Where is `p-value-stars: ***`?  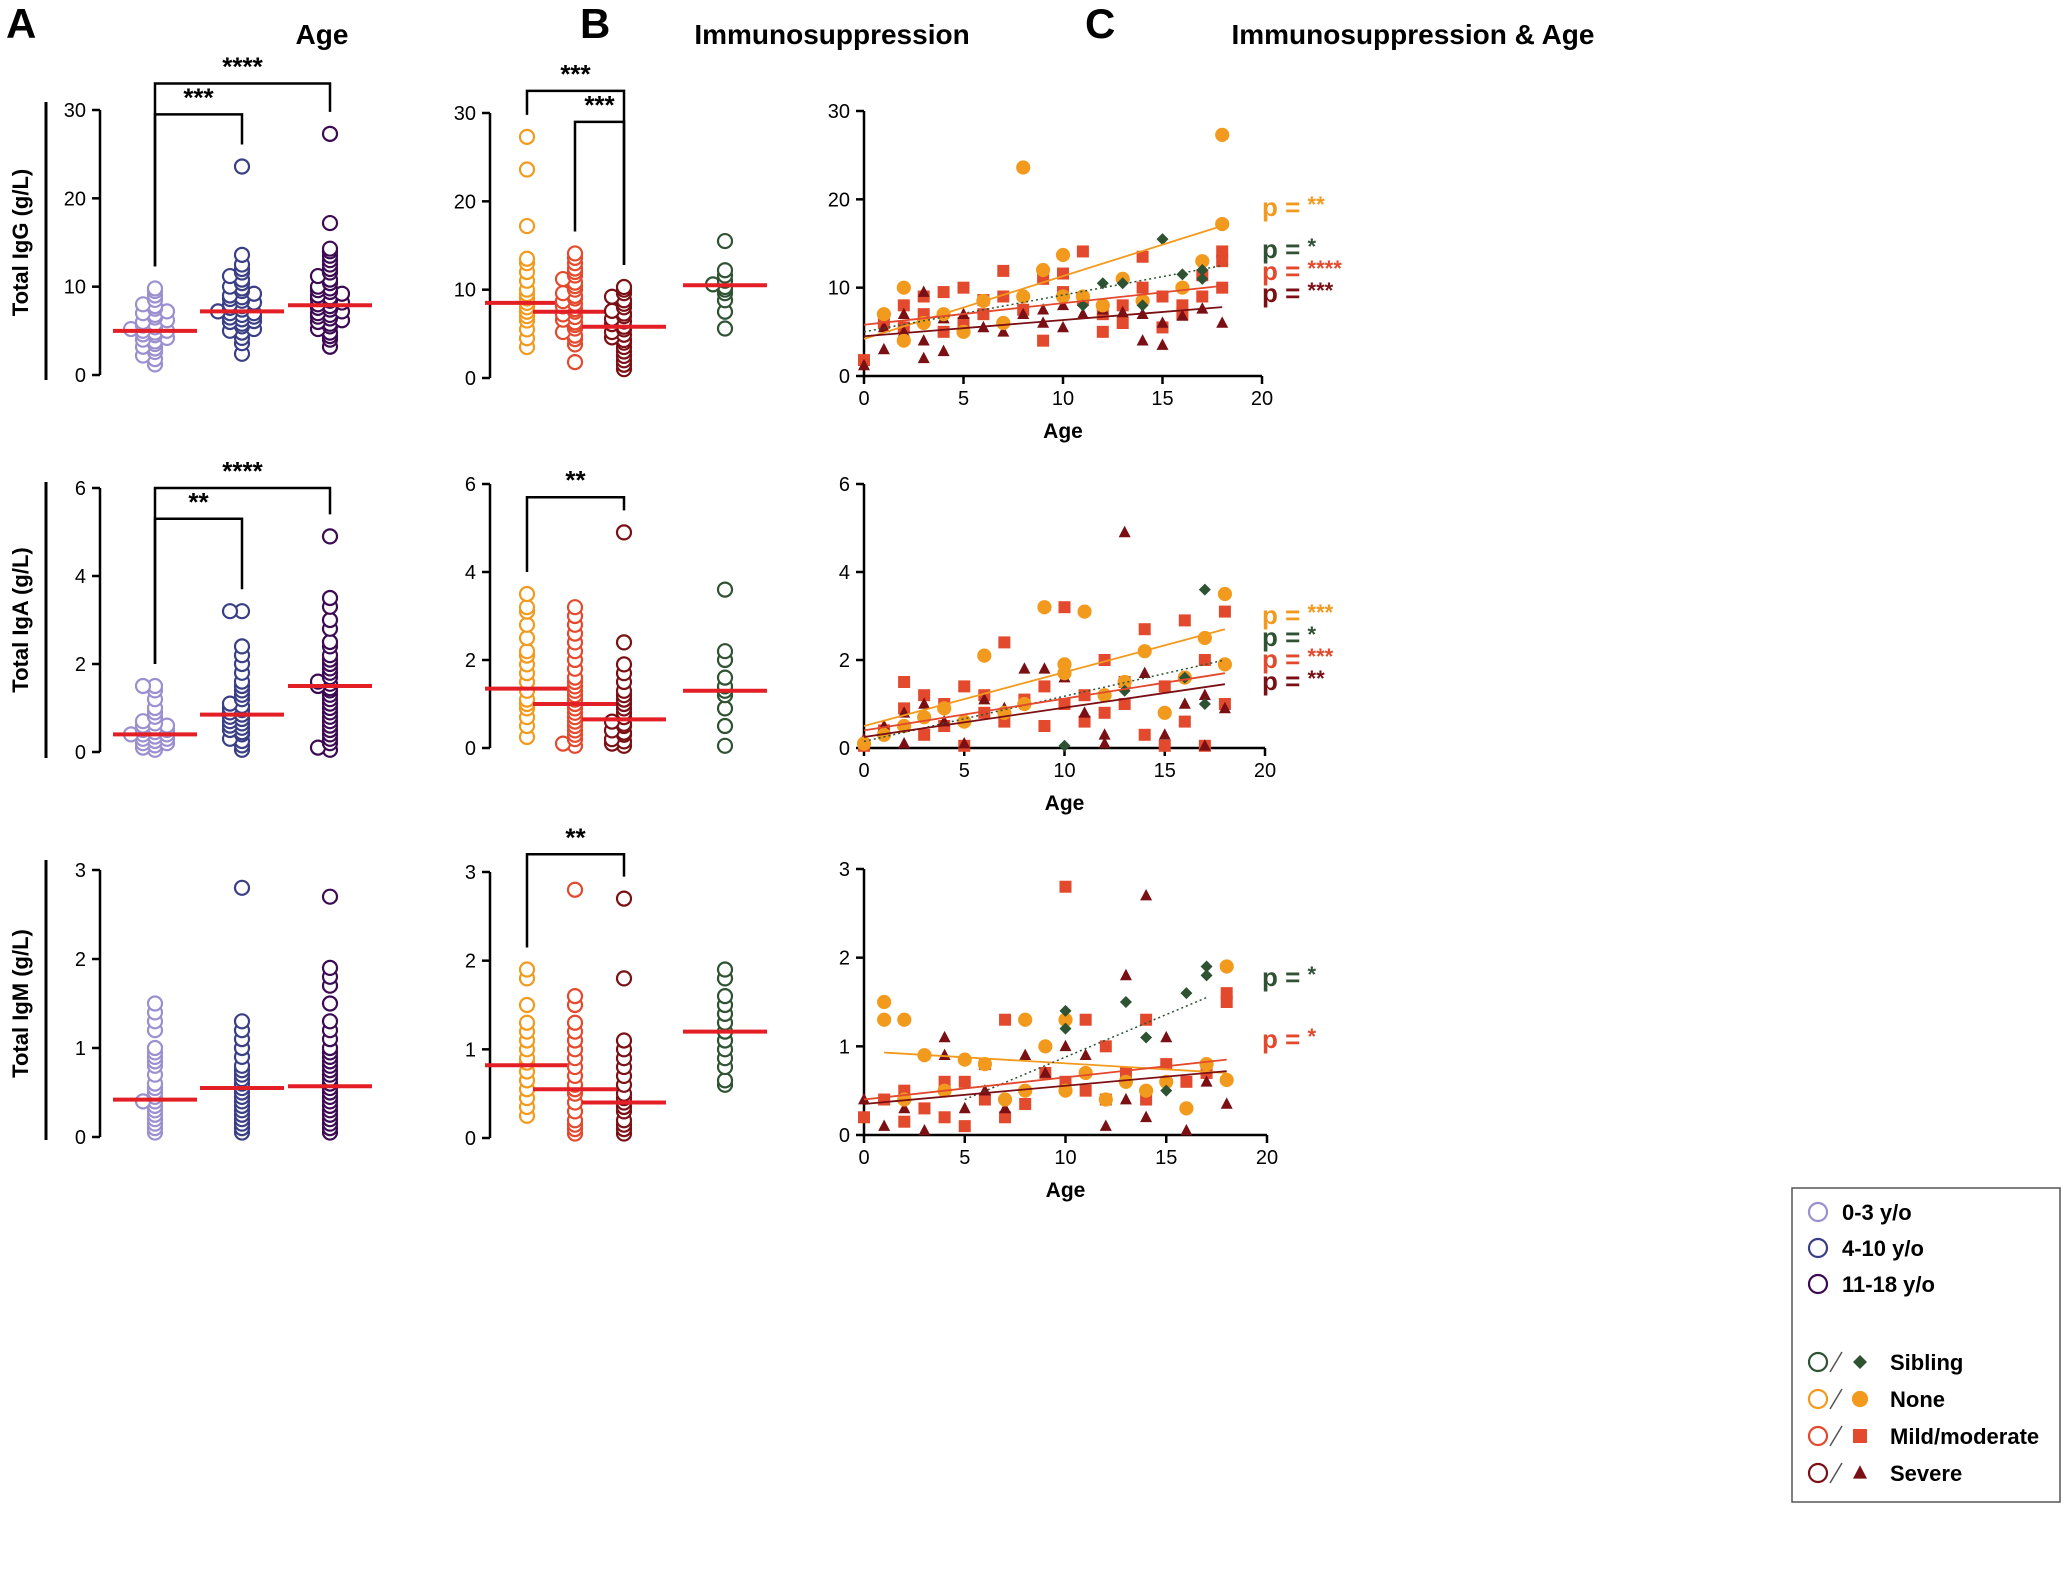 p-value-stars: *** is located at coordinates (1321, 290).